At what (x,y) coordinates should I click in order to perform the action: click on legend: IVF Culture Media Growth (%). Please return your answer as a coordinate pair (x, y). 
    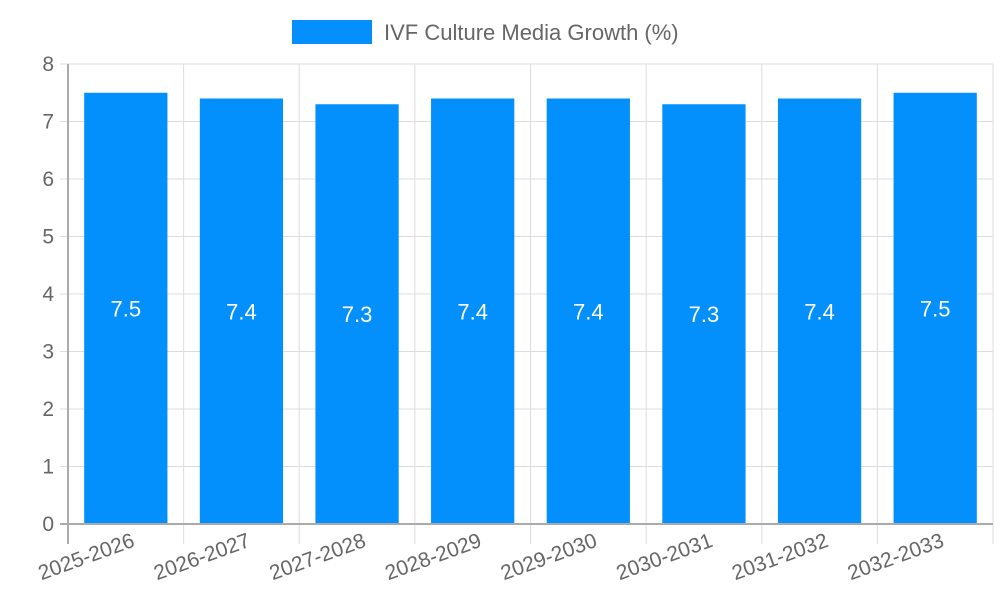
    Looking at the image, I should click on (485, 32).